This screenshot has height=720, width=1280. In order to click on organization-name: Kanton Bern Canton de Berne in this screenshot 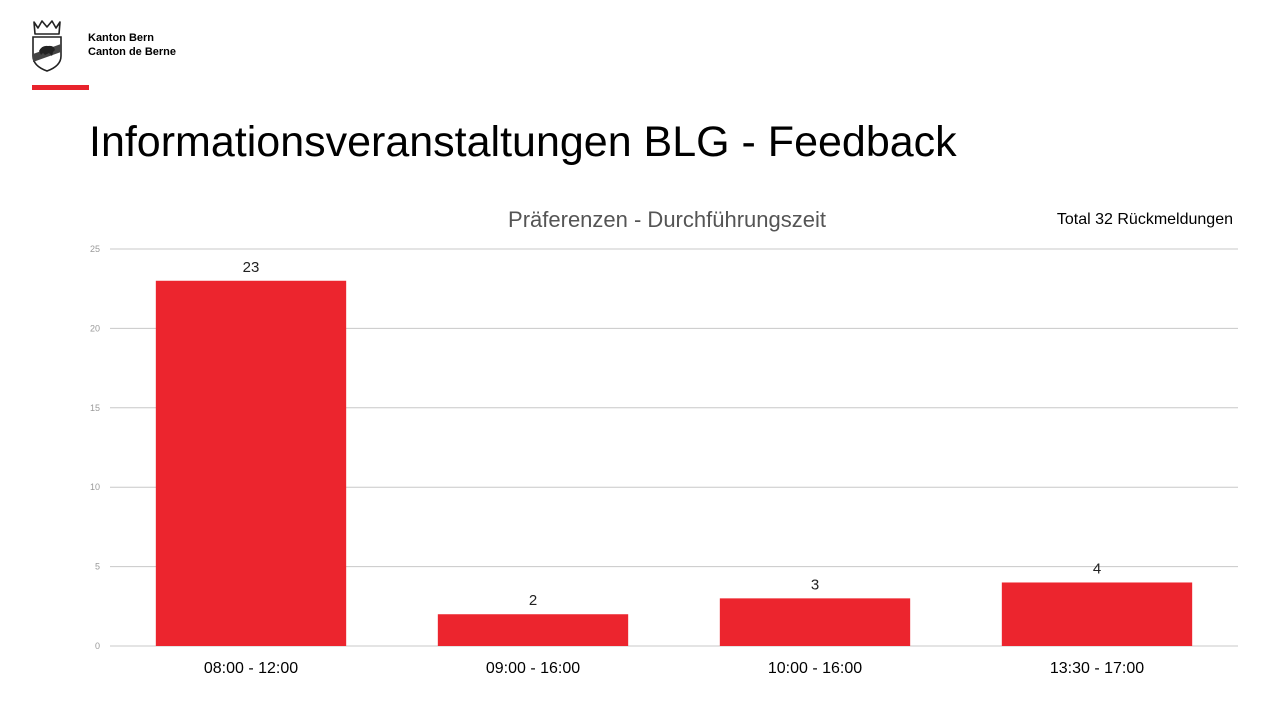, I will do `click(132, 45)`.